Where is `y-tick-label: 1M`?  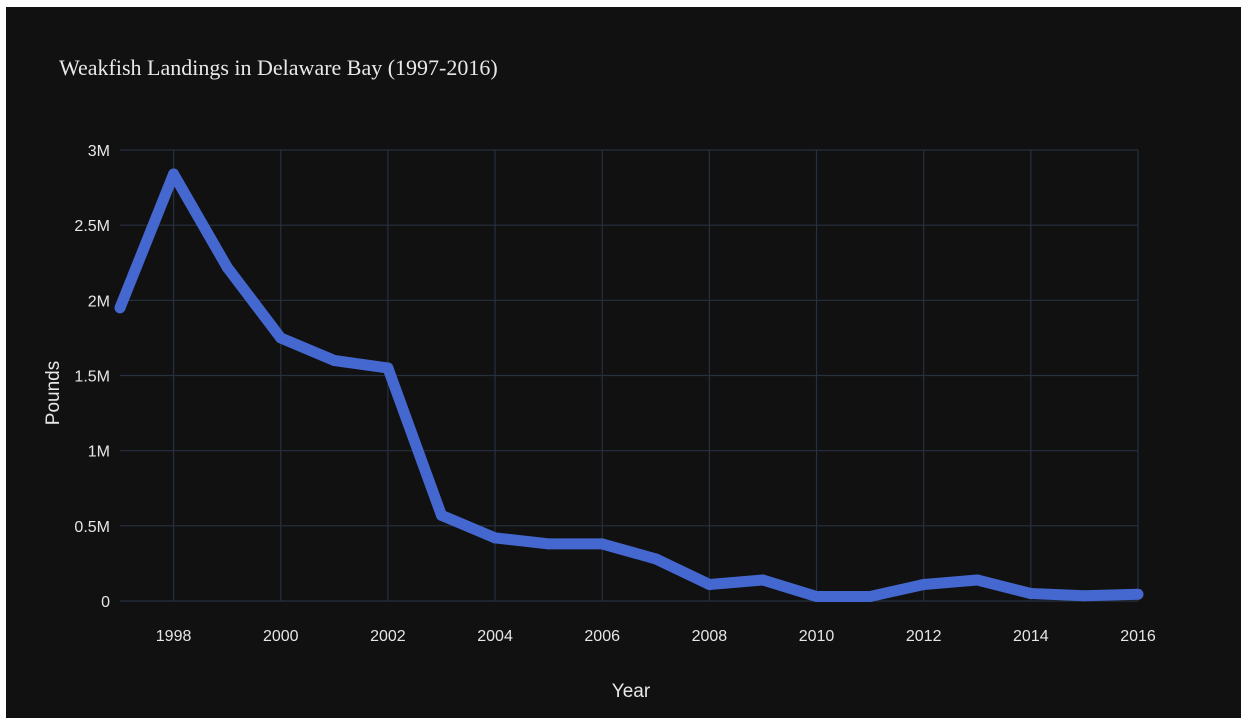
y-tick-label: 1M is located at coordinates (99, 452).